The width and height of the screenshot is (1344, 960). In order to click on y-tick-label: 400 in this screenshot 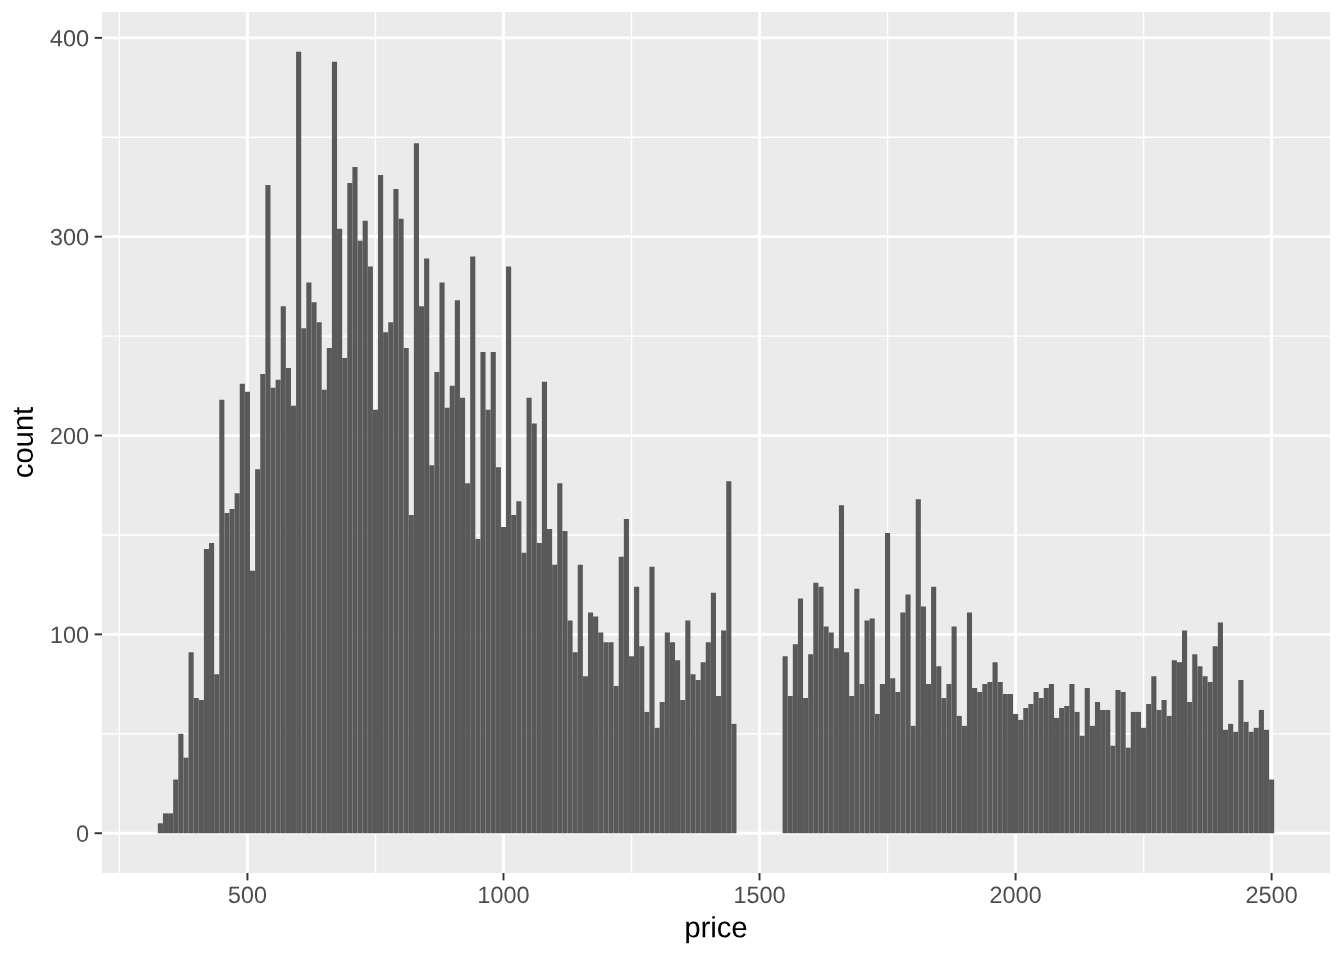, I will do `click(69, 38)`.